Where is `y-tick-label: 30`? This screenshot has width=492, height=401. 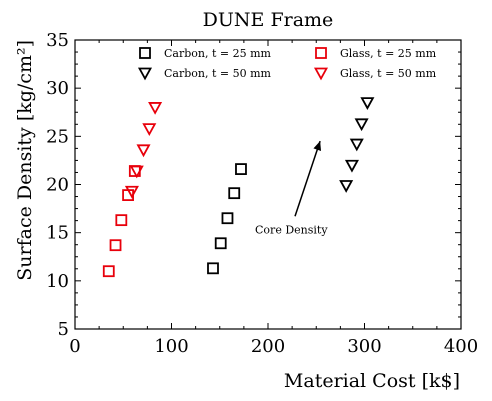 y-tick-label: 30 is located at coordinates (57, 88).